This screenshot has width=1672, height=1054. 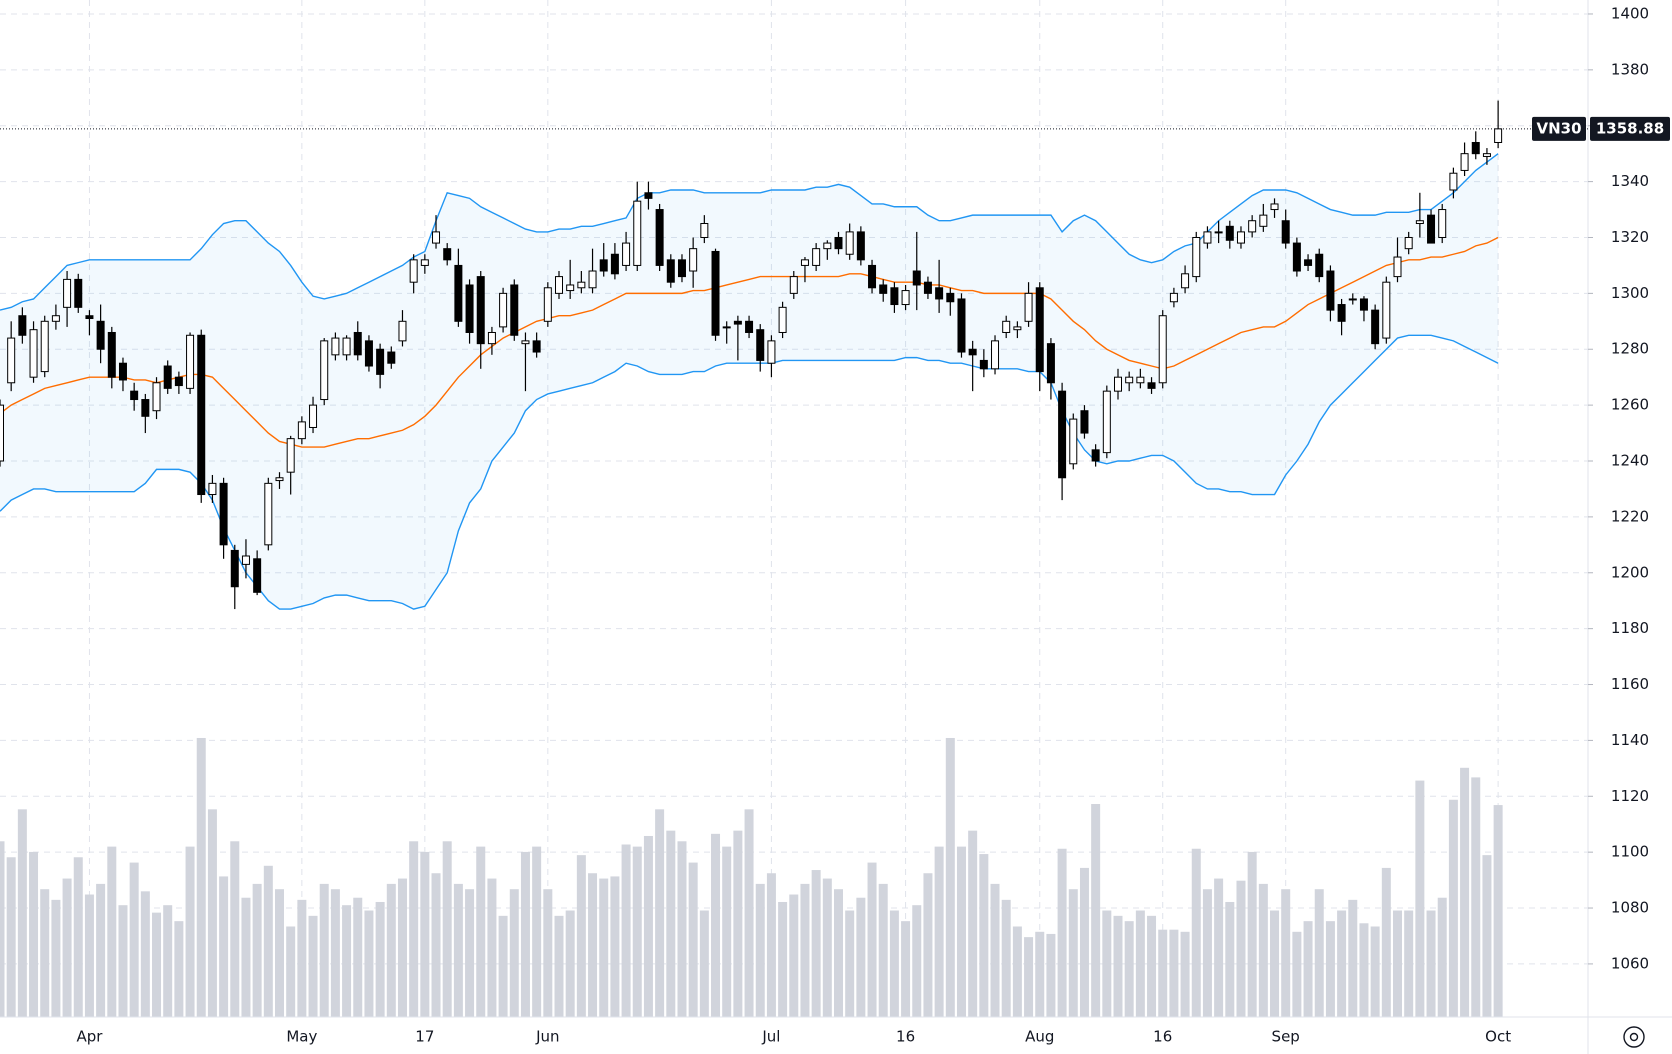 What do you see at coordinates (1630, 740) in the screenshot?
I see `y-tick-label: 1140` at bounding box center [1630, 740].